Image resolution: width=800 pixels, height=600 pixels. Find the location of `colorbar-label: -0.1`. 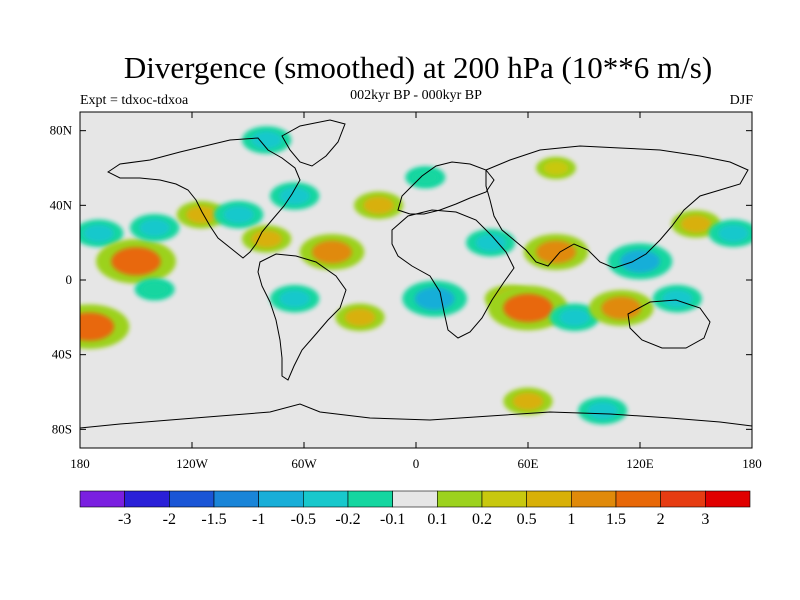

colorbar-label: -0.1 is located at coordinates (392, 519).